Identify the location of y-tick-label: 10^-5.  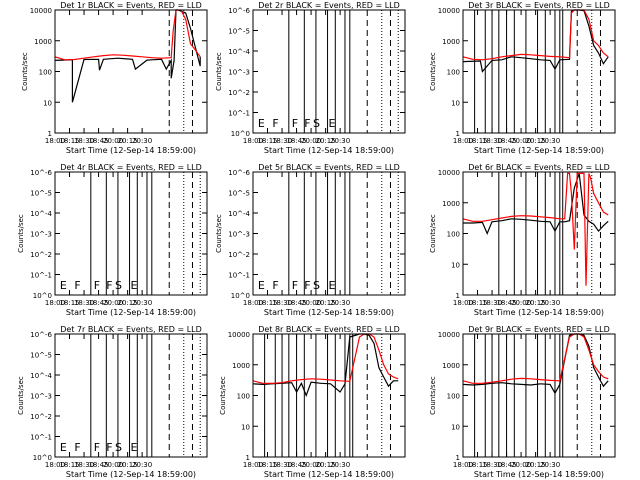
(239, 32).